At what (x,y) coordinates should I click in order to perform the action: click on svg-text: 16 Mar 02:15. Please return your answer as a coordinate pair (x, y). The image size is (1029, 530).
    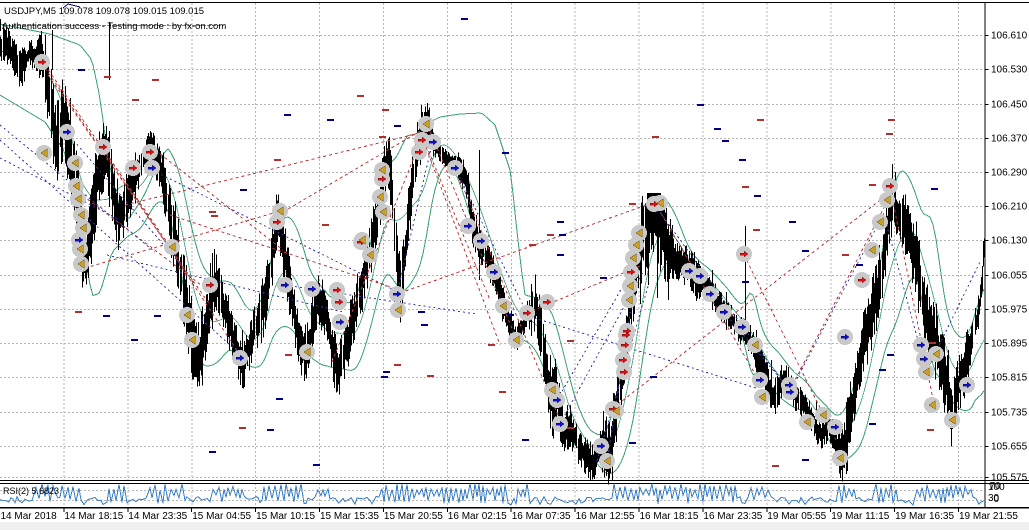
    Looking at the image, I should click on (477, 516).